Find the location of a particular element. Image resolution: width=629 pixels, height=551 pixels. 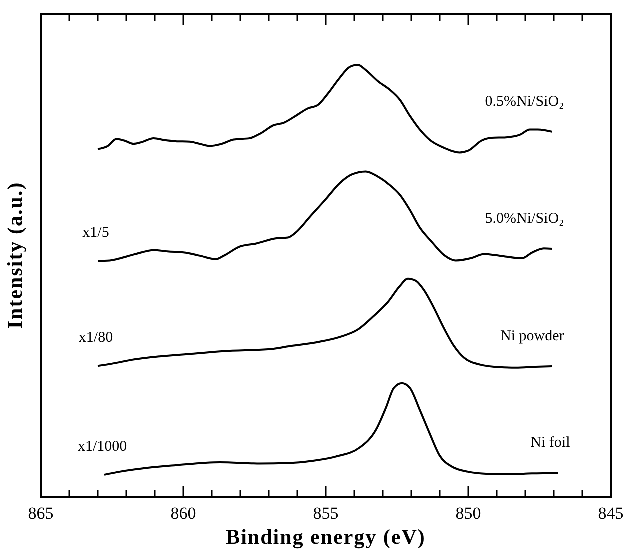

series-label: Ni foil is located at coordinates (550, 443).